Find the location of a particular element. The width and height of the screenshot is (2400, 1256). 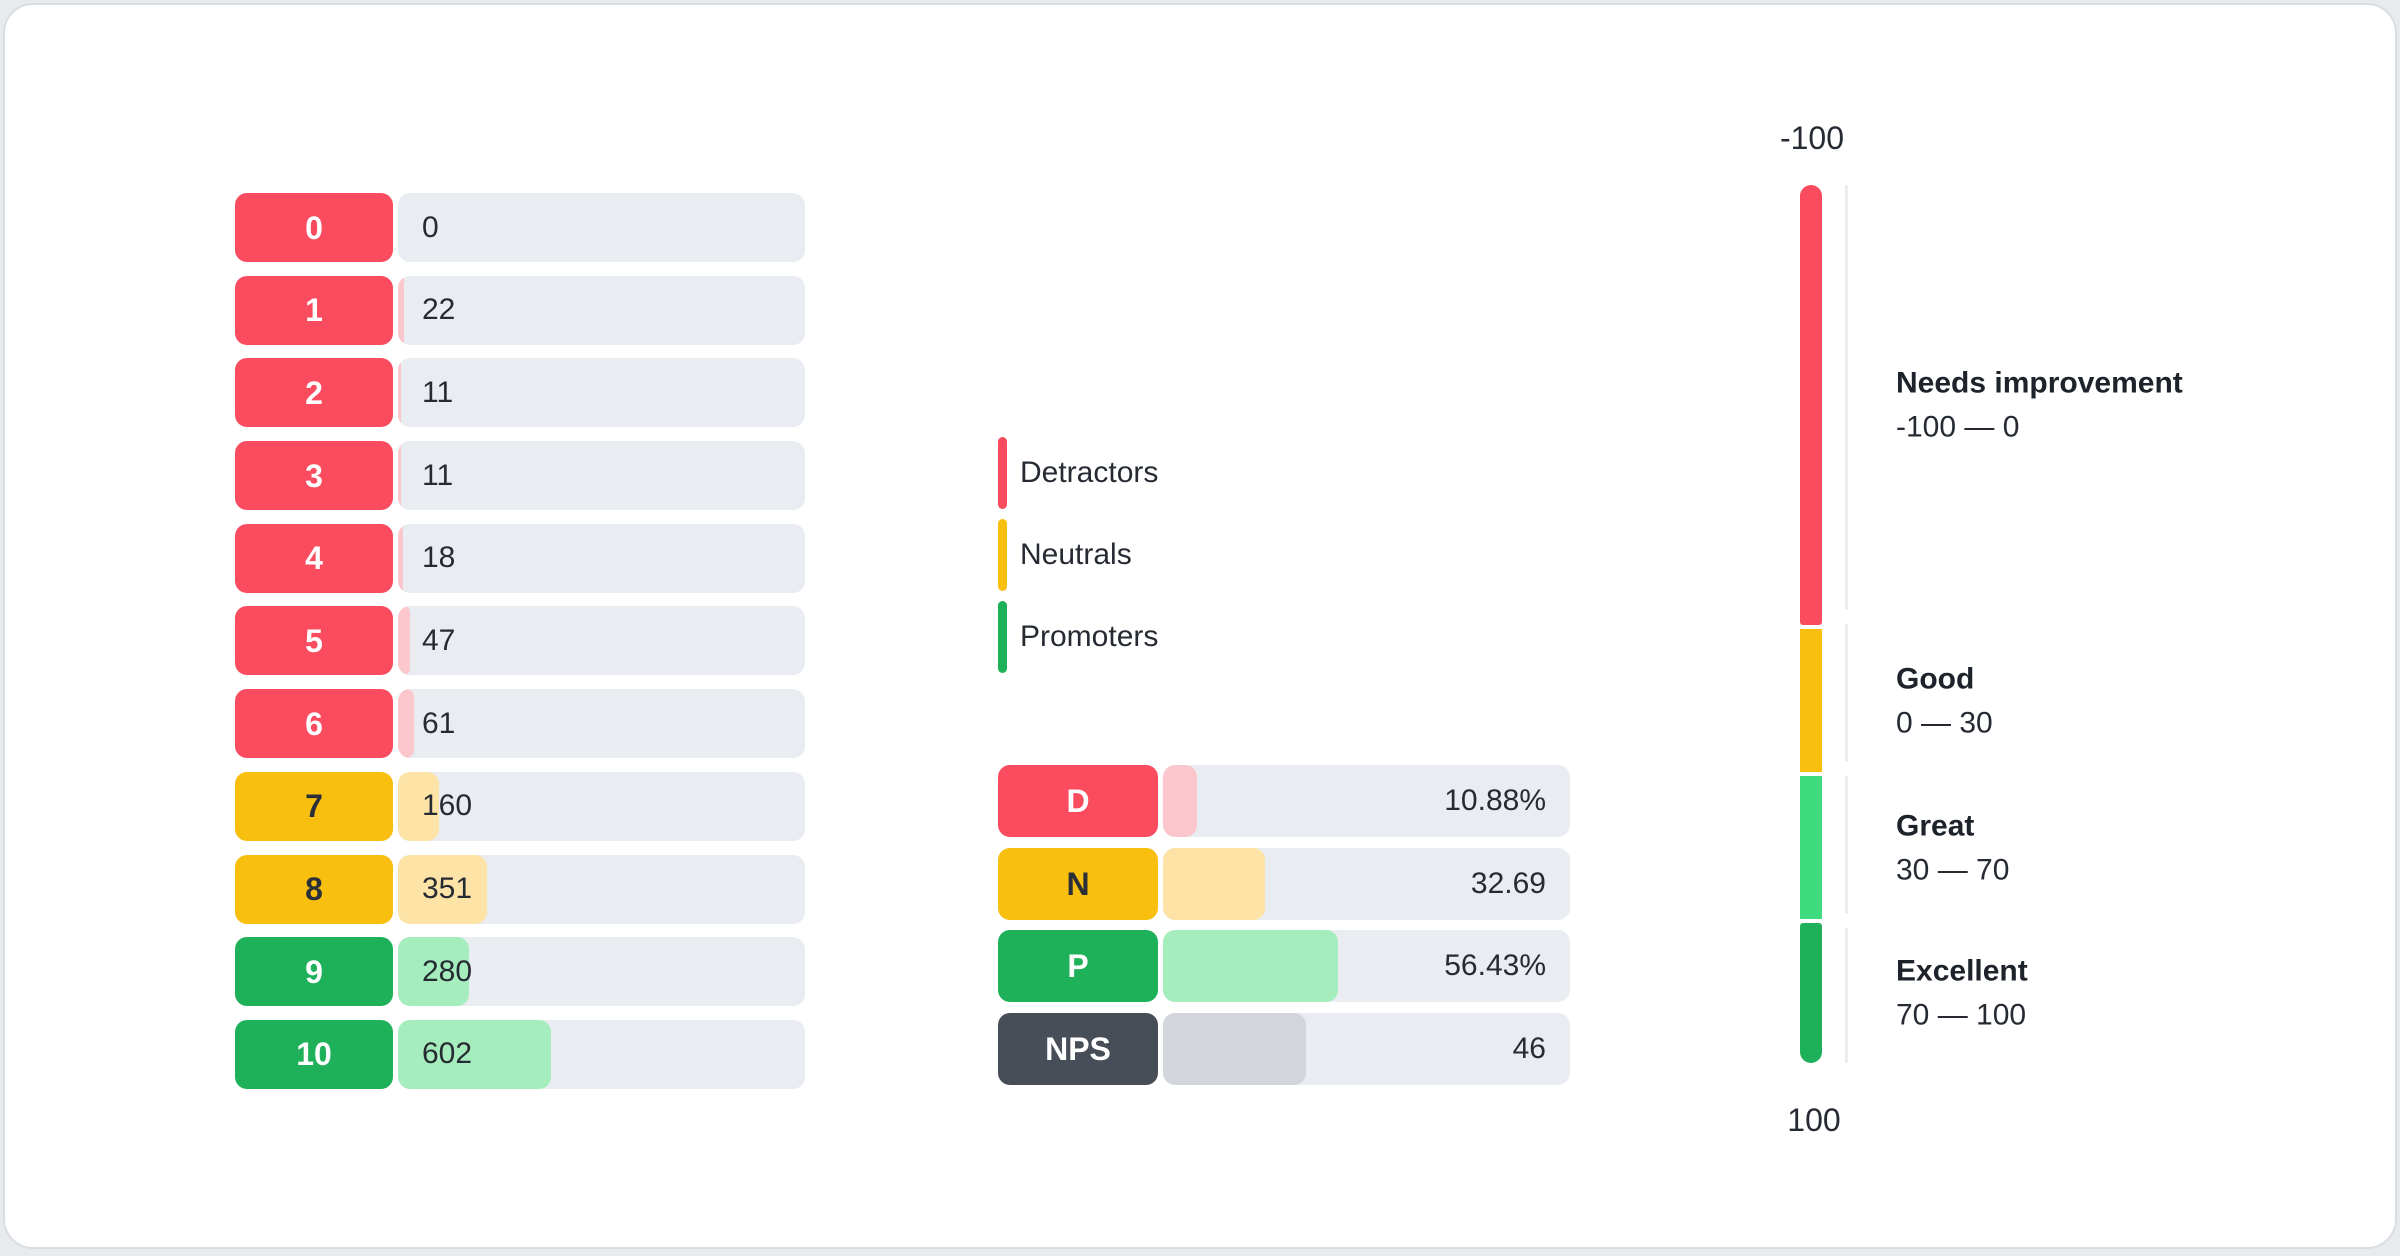

row-track: 47 is located at coordinates (601, 641).